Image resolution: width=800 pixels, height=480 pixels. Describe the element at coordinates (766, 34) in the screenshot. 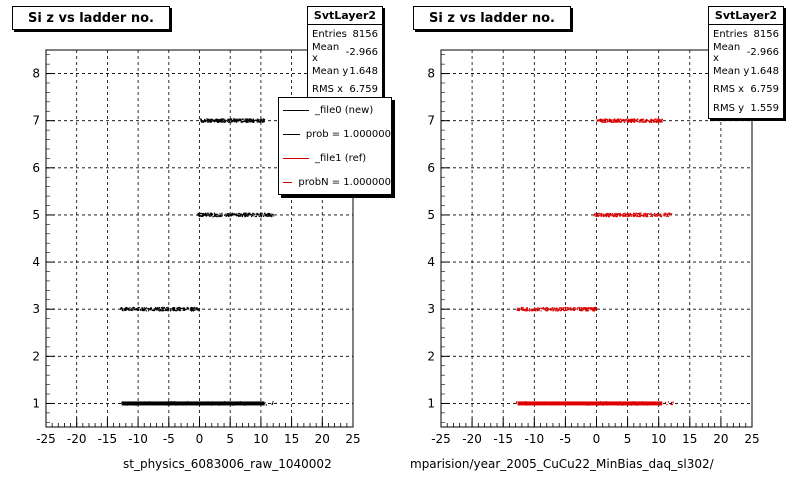

I see `stats-value: 8156` at that location.